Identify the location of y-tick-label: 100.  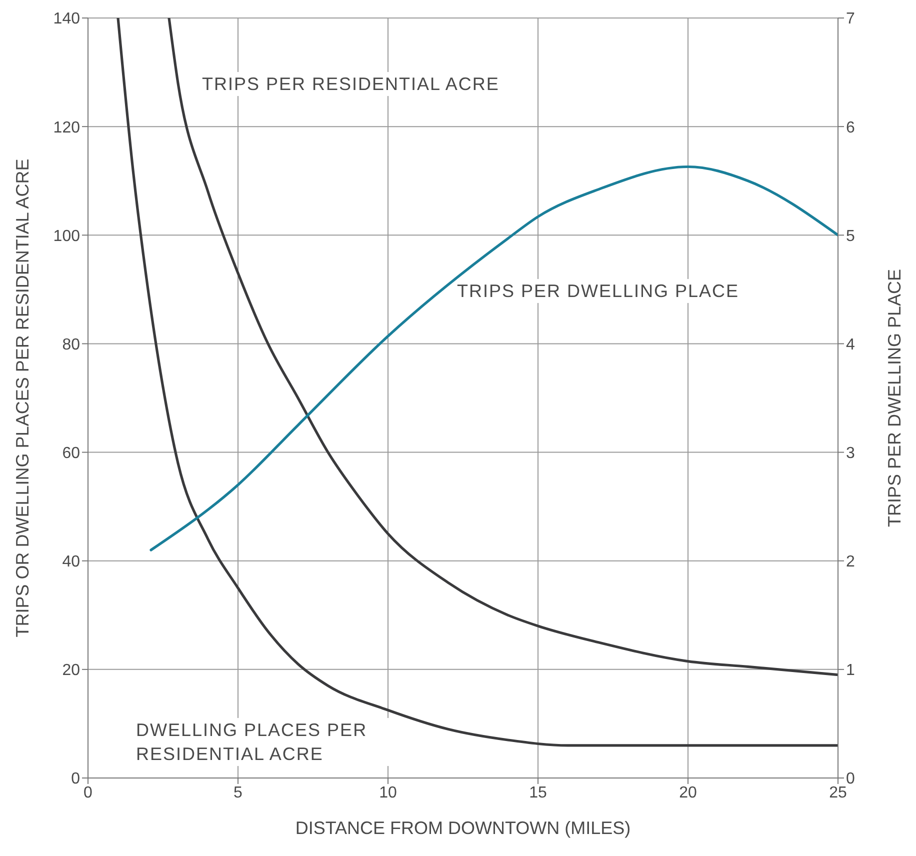
(66, 236).